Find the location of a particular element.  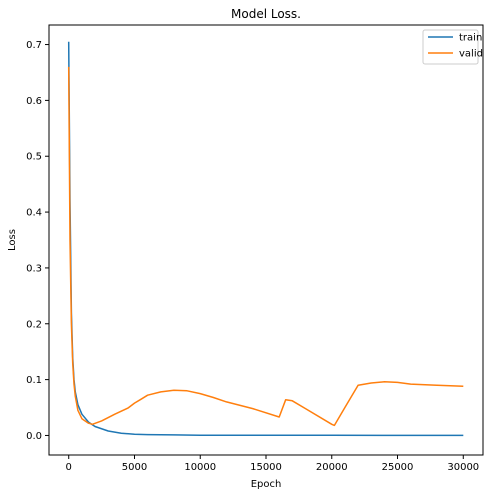

x-axis-label: Epoch is located at coordinates (266, 484).